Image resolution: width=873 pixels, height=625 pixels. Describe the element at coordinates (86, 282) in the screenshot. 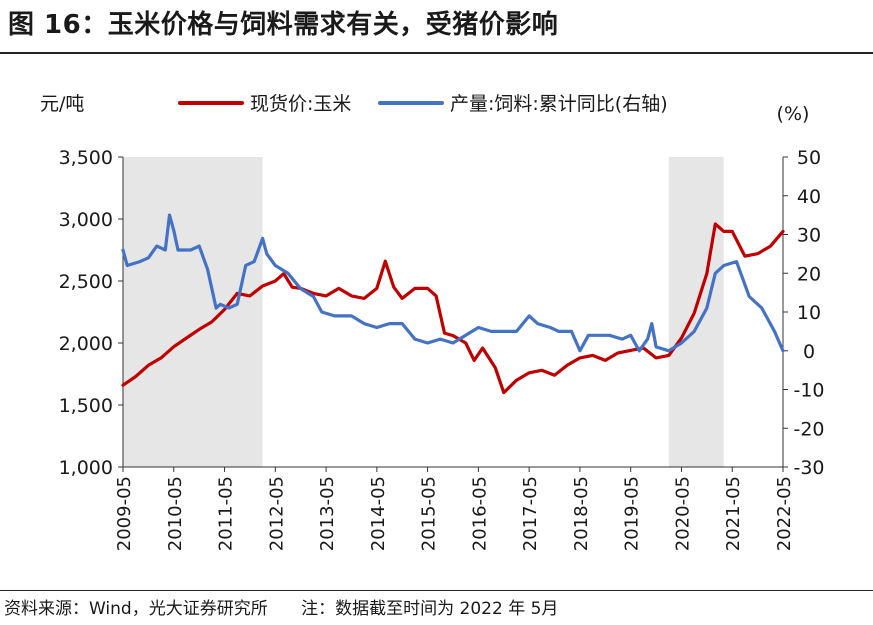

I see `left-tick-label: 2,500` at that location.